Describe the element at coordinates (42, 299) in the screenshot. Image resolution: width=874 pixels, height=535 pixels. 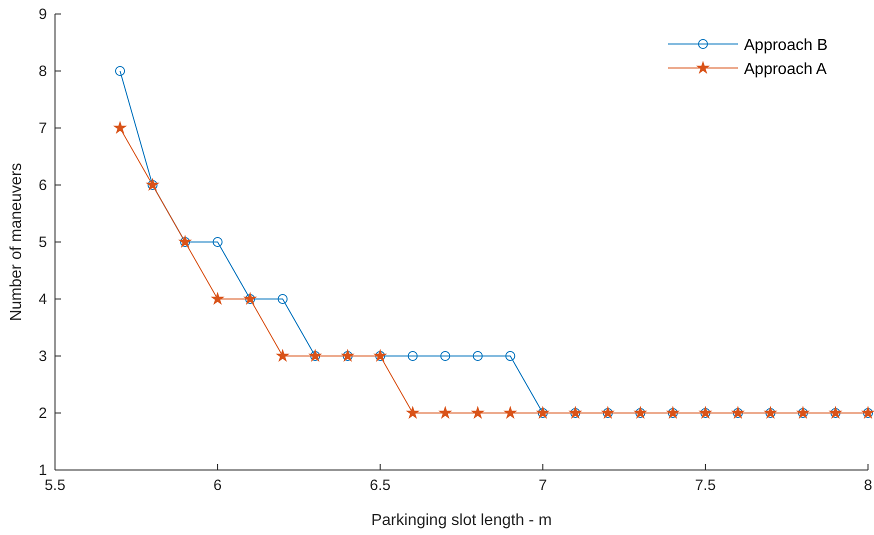
I see `y-tick-label: 4` at that location.